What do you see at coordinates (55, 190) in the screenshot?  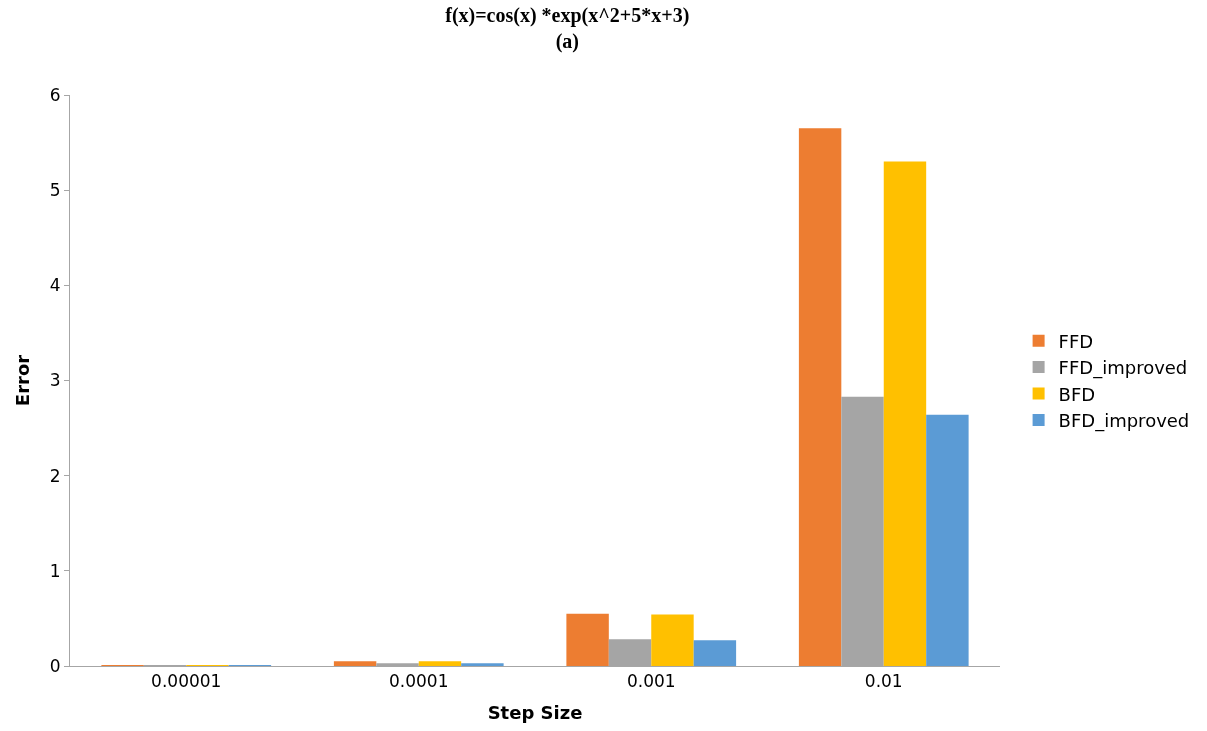 I see `y-tick-label: 5` at bounding box center [55, 190].